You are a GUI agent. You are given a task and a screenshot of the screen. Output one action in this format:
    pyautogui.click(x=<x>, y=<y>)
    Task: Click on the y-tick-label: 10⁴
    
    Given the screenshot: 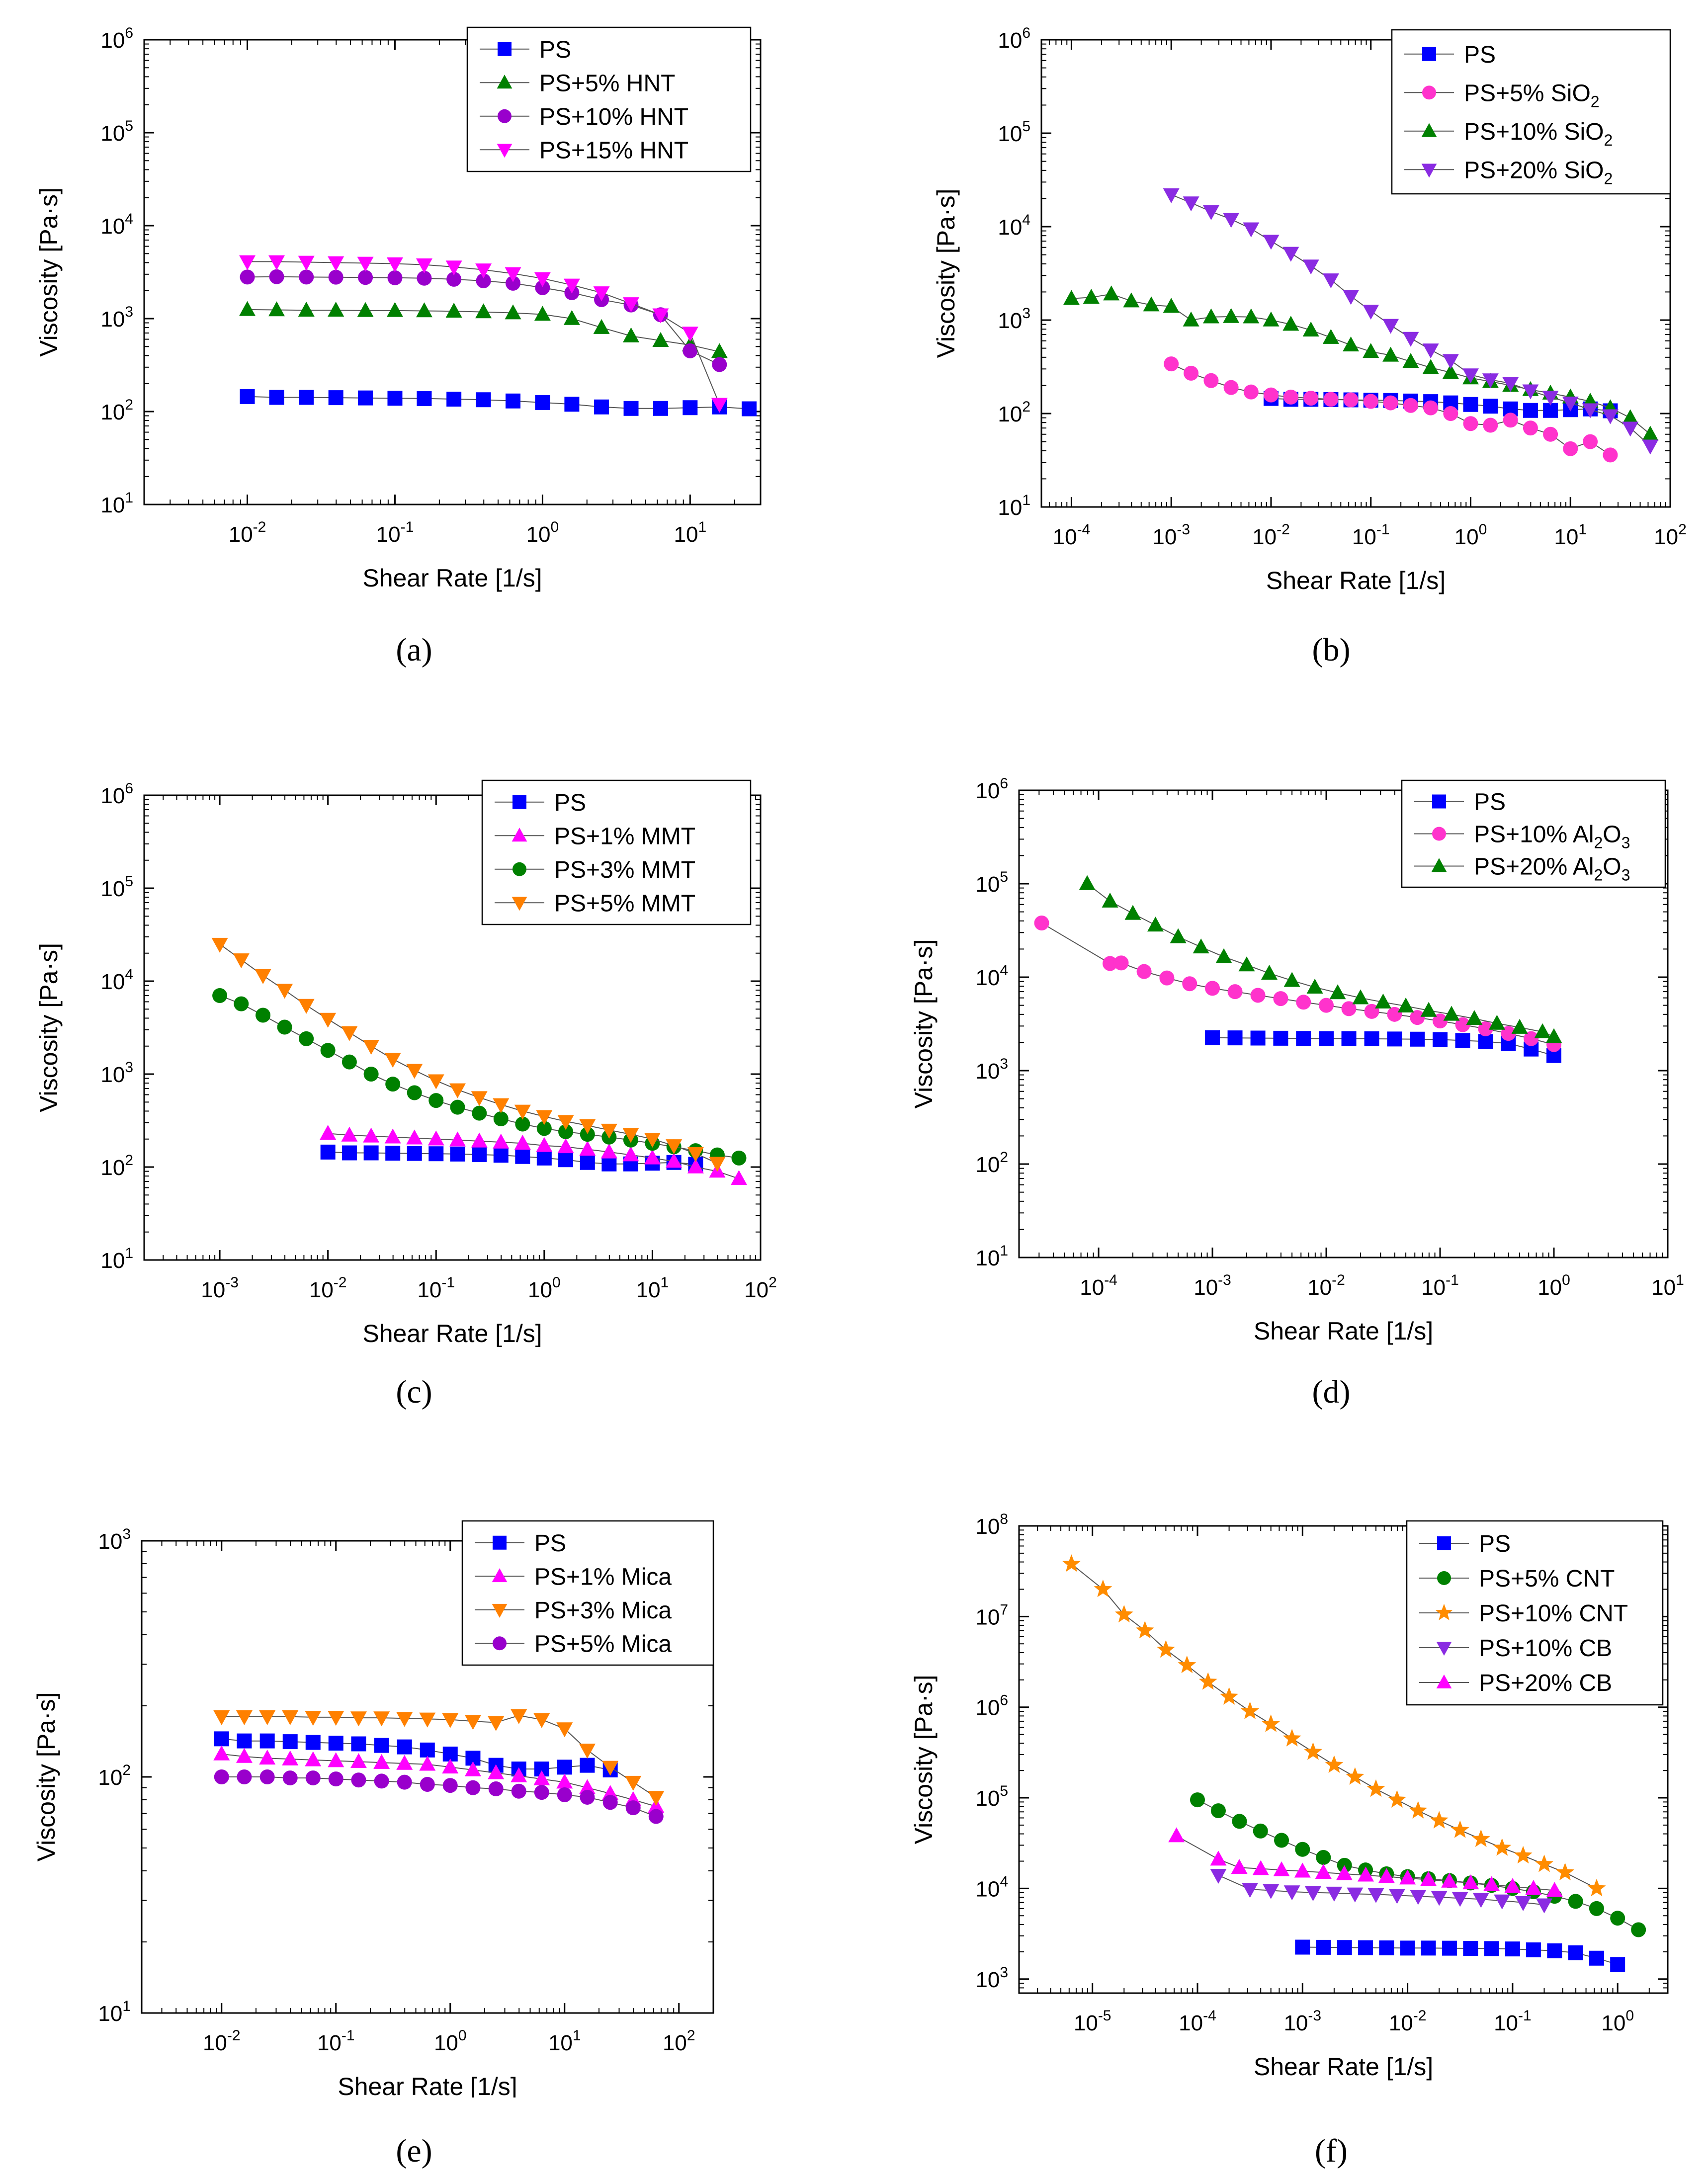 What is the action you would take?
    pyautogui.click(x=116, y=980)
    